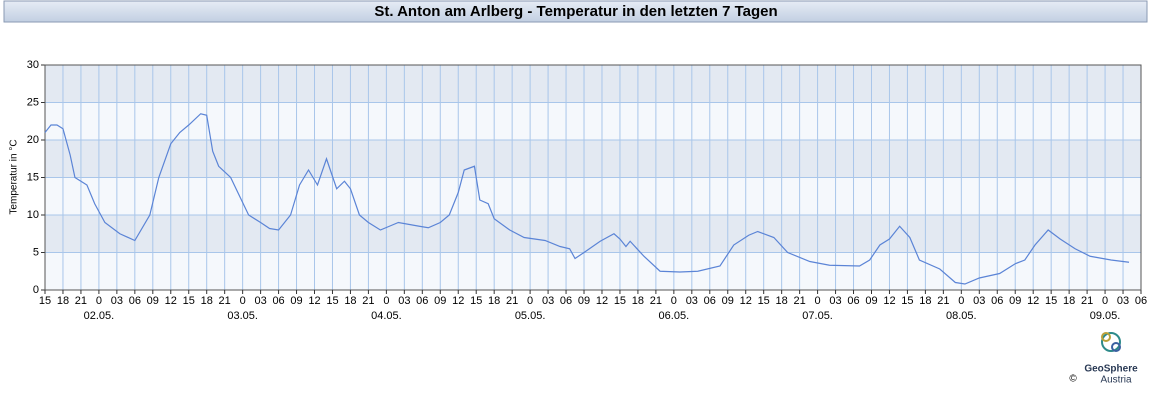 This screenshot has width=1152, height=400. What do you see at coordinates (242, 316) in the screenshot?
I see `date-label: 03.05.` at bounding box center [242, 316].